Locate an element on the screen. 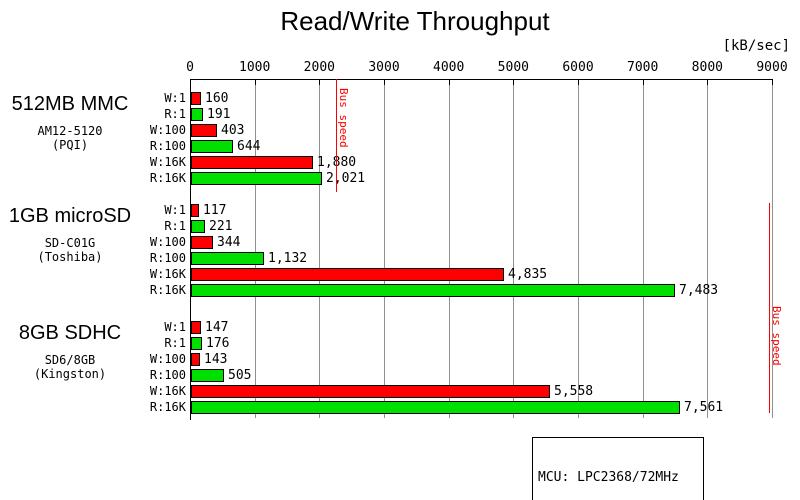 This screenshot has height=500, width=800. bar-value-label: 160 is located at coordinates (217, 98).